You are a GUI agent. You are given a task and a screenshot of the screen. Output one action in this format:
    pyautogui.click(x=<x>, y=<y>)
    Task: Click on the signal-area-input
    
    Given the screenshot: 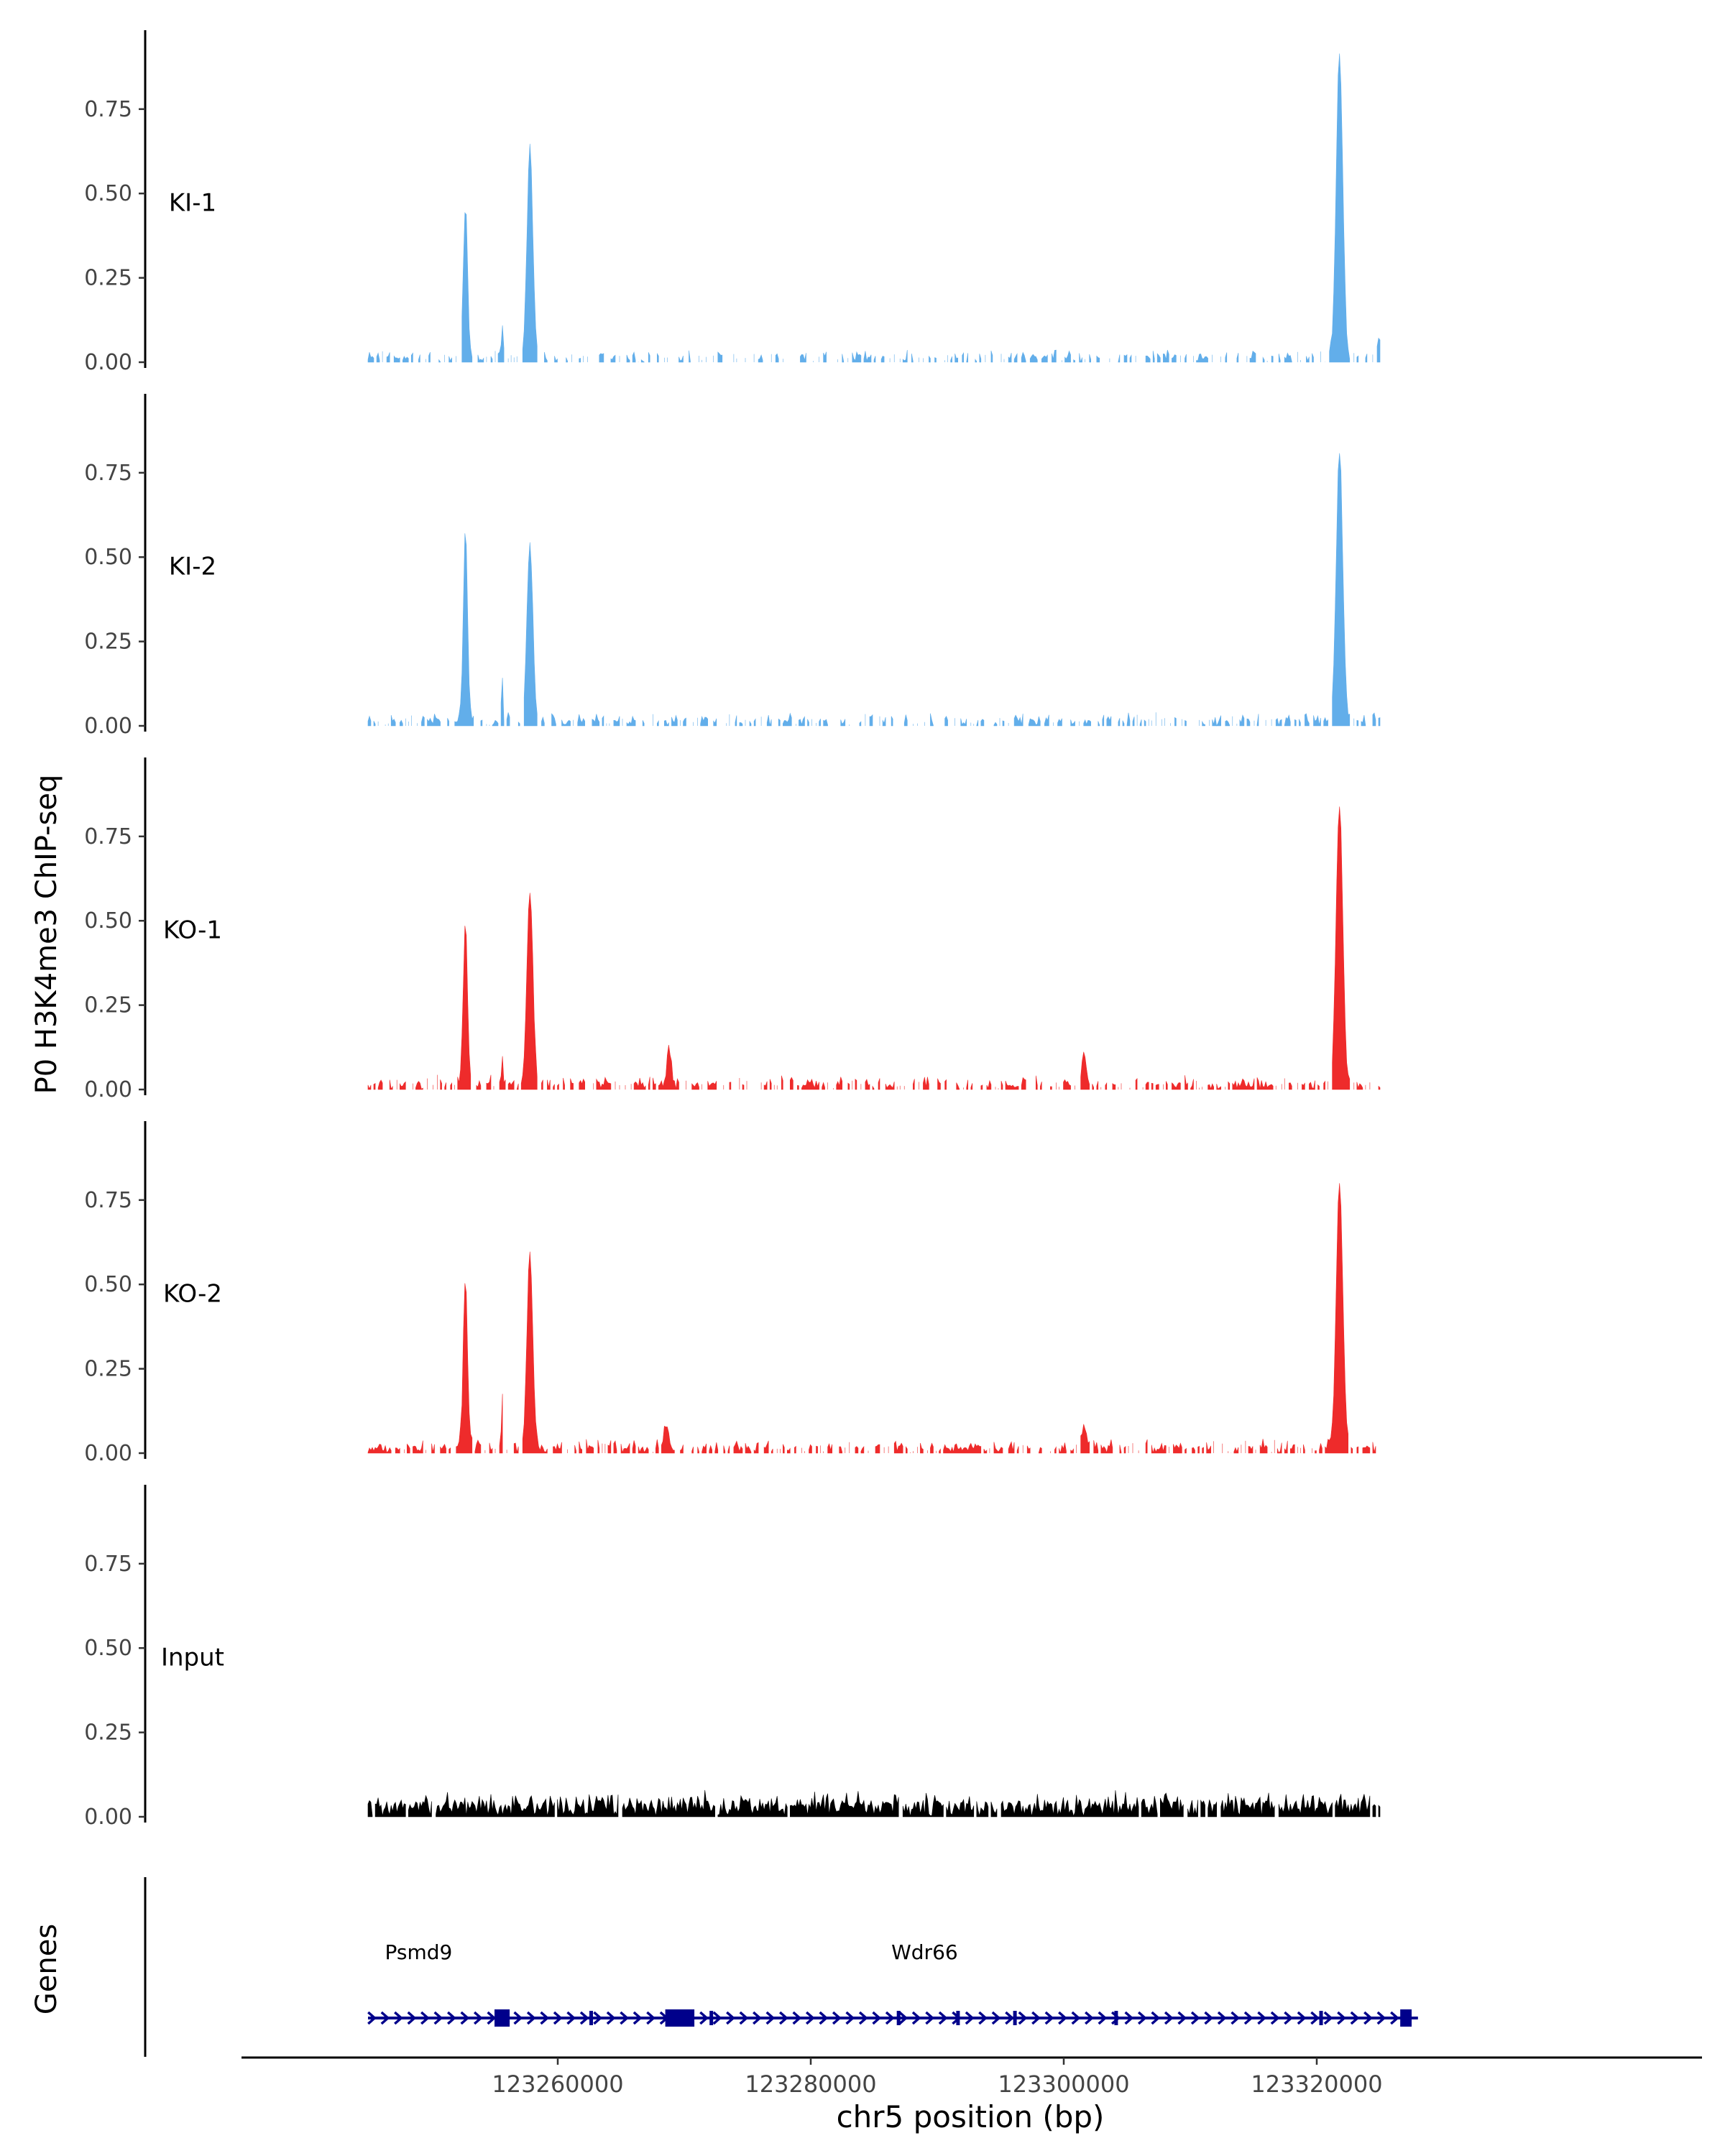 What is the action you would take?
    pyautogui.click(x=874, y=1804)
    